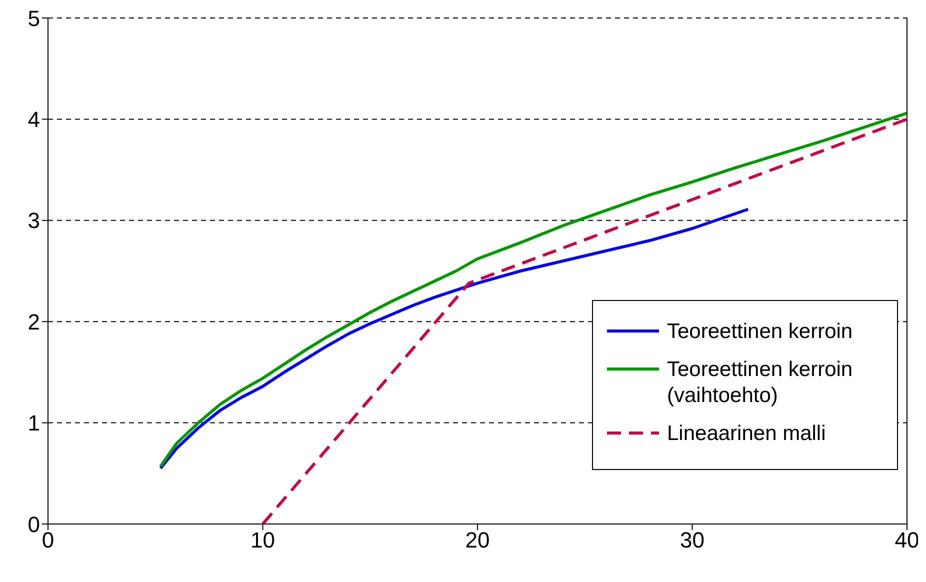 The width and height of the screenshot is (926, 582). Describe the element at coordinates (262, 540) in the screenshot. I see `x-tick-label: 10` at that location.